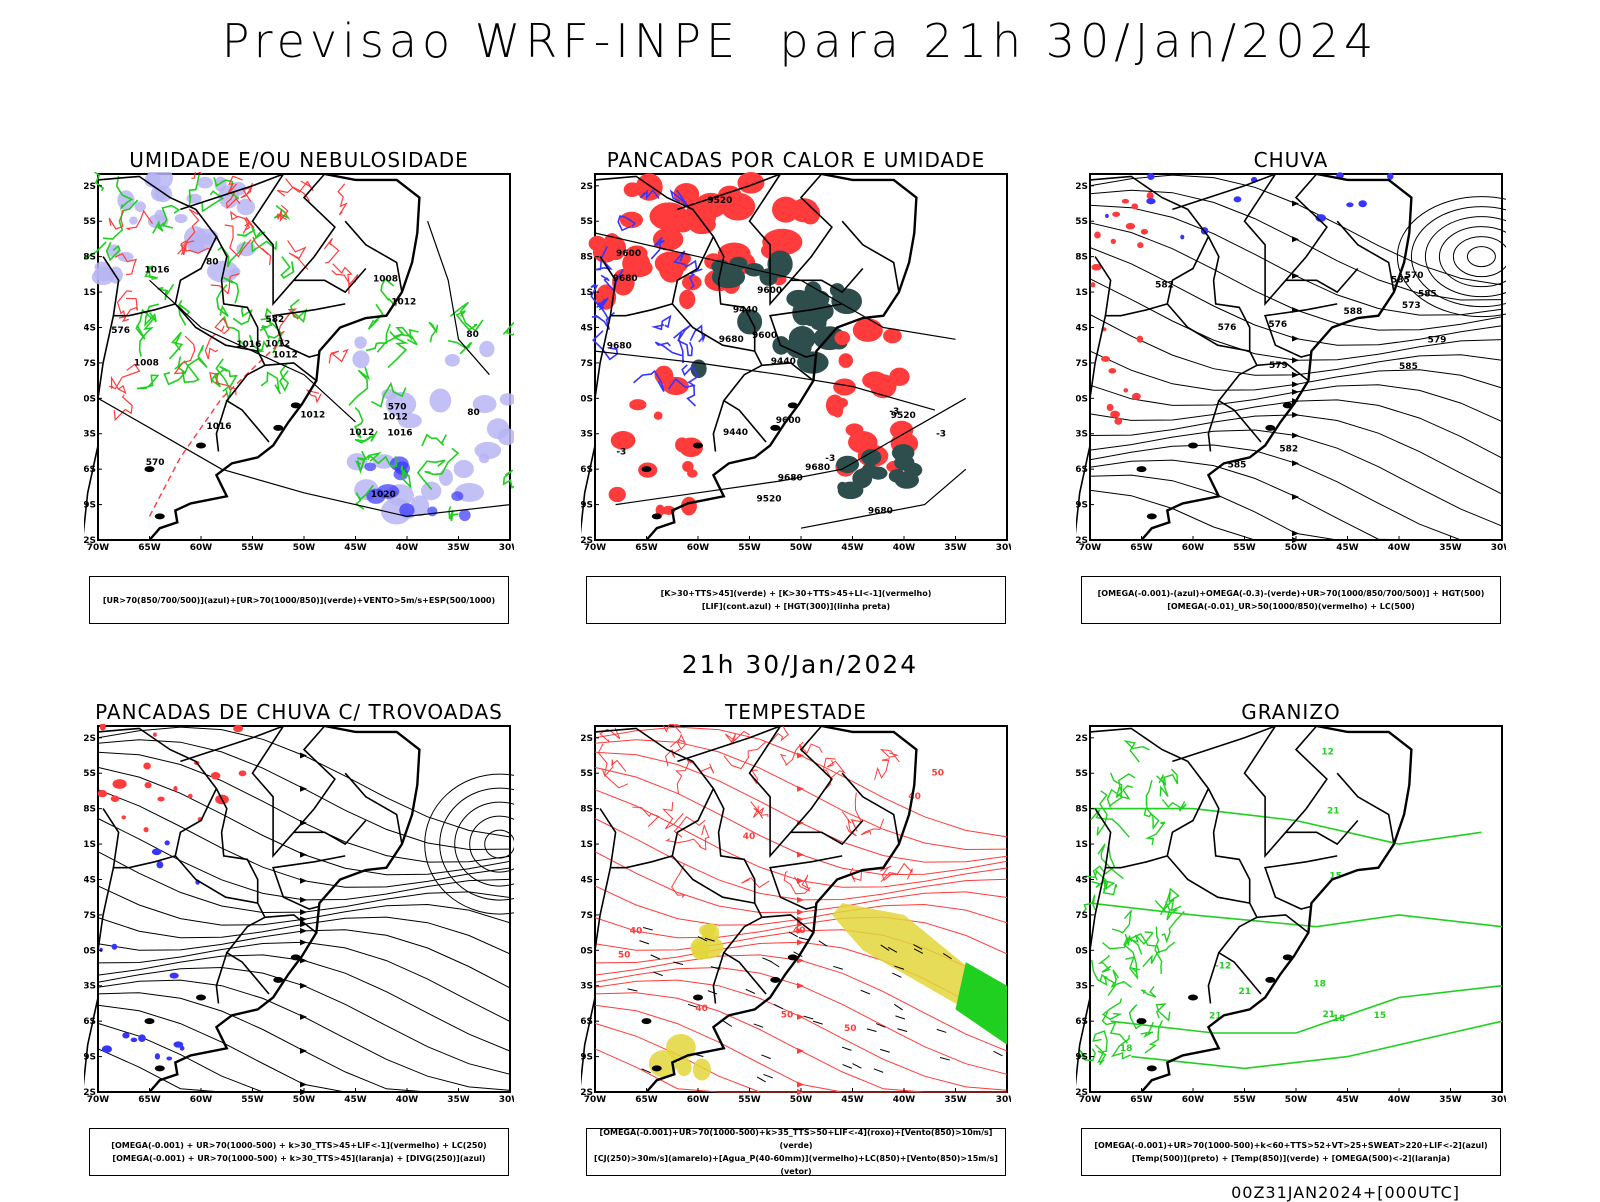 This screenshot has width=1600, height=1202. Describe the element at coordinates (90, 470) in the screenshot. I see `lat-tick-label: 36S` at that location.